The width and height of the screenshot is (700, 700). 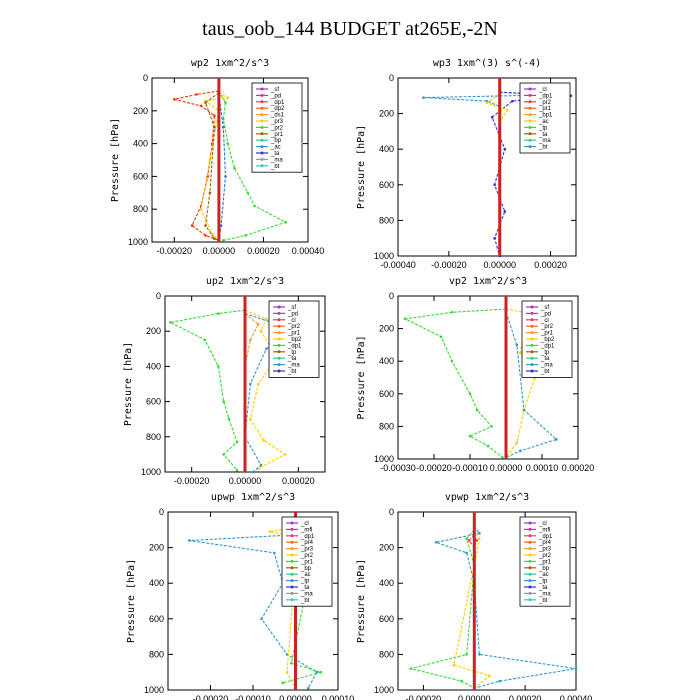 What do you see at coordinates (488, 281) in the screenshot?
I see `panel-title: vp2 1xm^2/s^3` at bounding box center [488, 281].